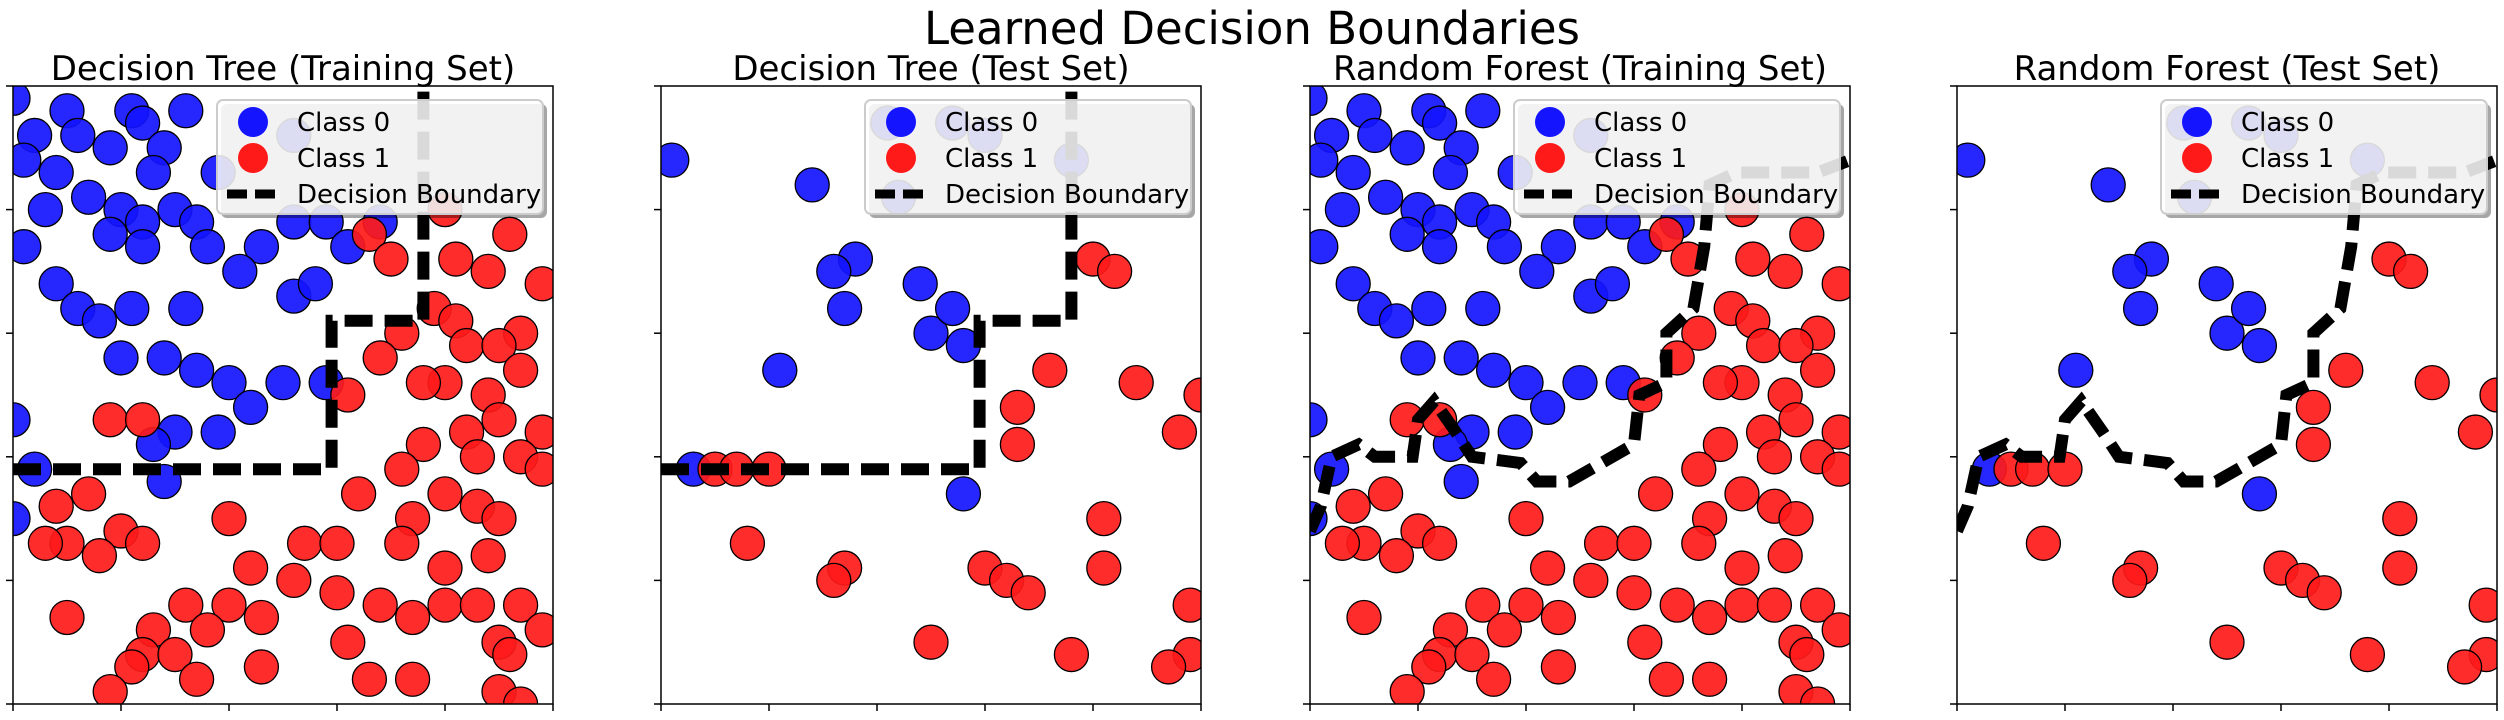 The width and height of the screenshot is (2504, 720). Describe the element at coordinates (1678, 158) in the screenshot. I see `legend: Class 0 Class 1 Decision Boundary` at that location.